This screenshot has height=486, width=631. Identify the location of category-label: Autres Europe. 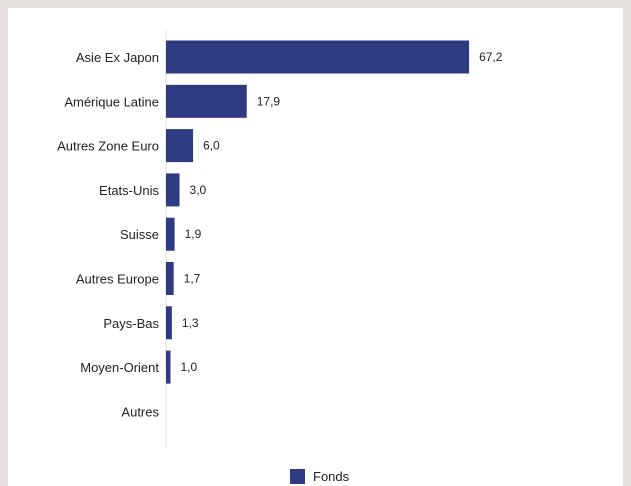
(117, 279).